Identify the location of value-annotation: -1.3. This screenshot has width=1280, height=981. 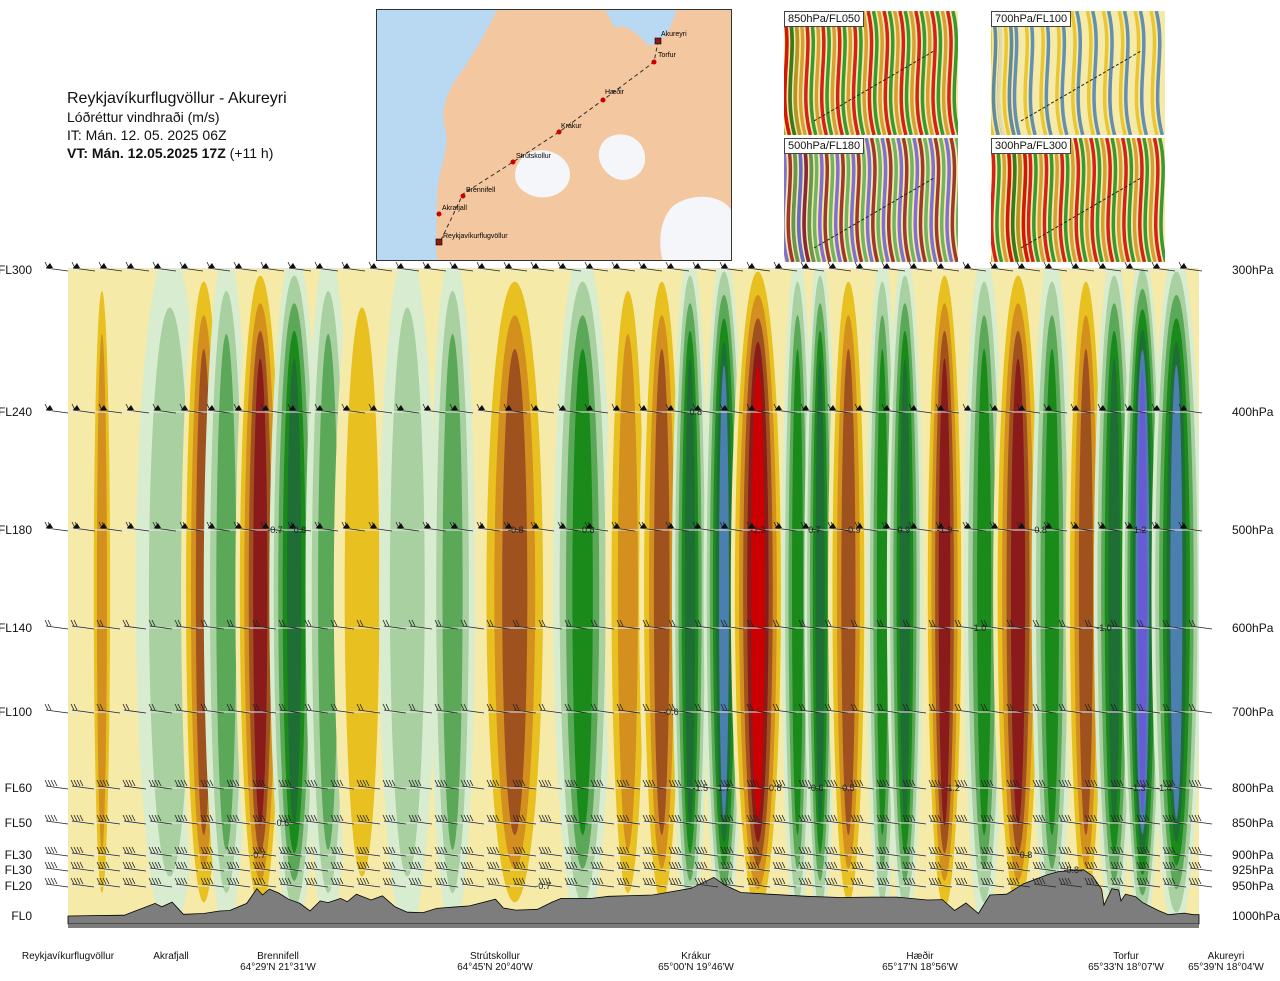
(1138, 788).